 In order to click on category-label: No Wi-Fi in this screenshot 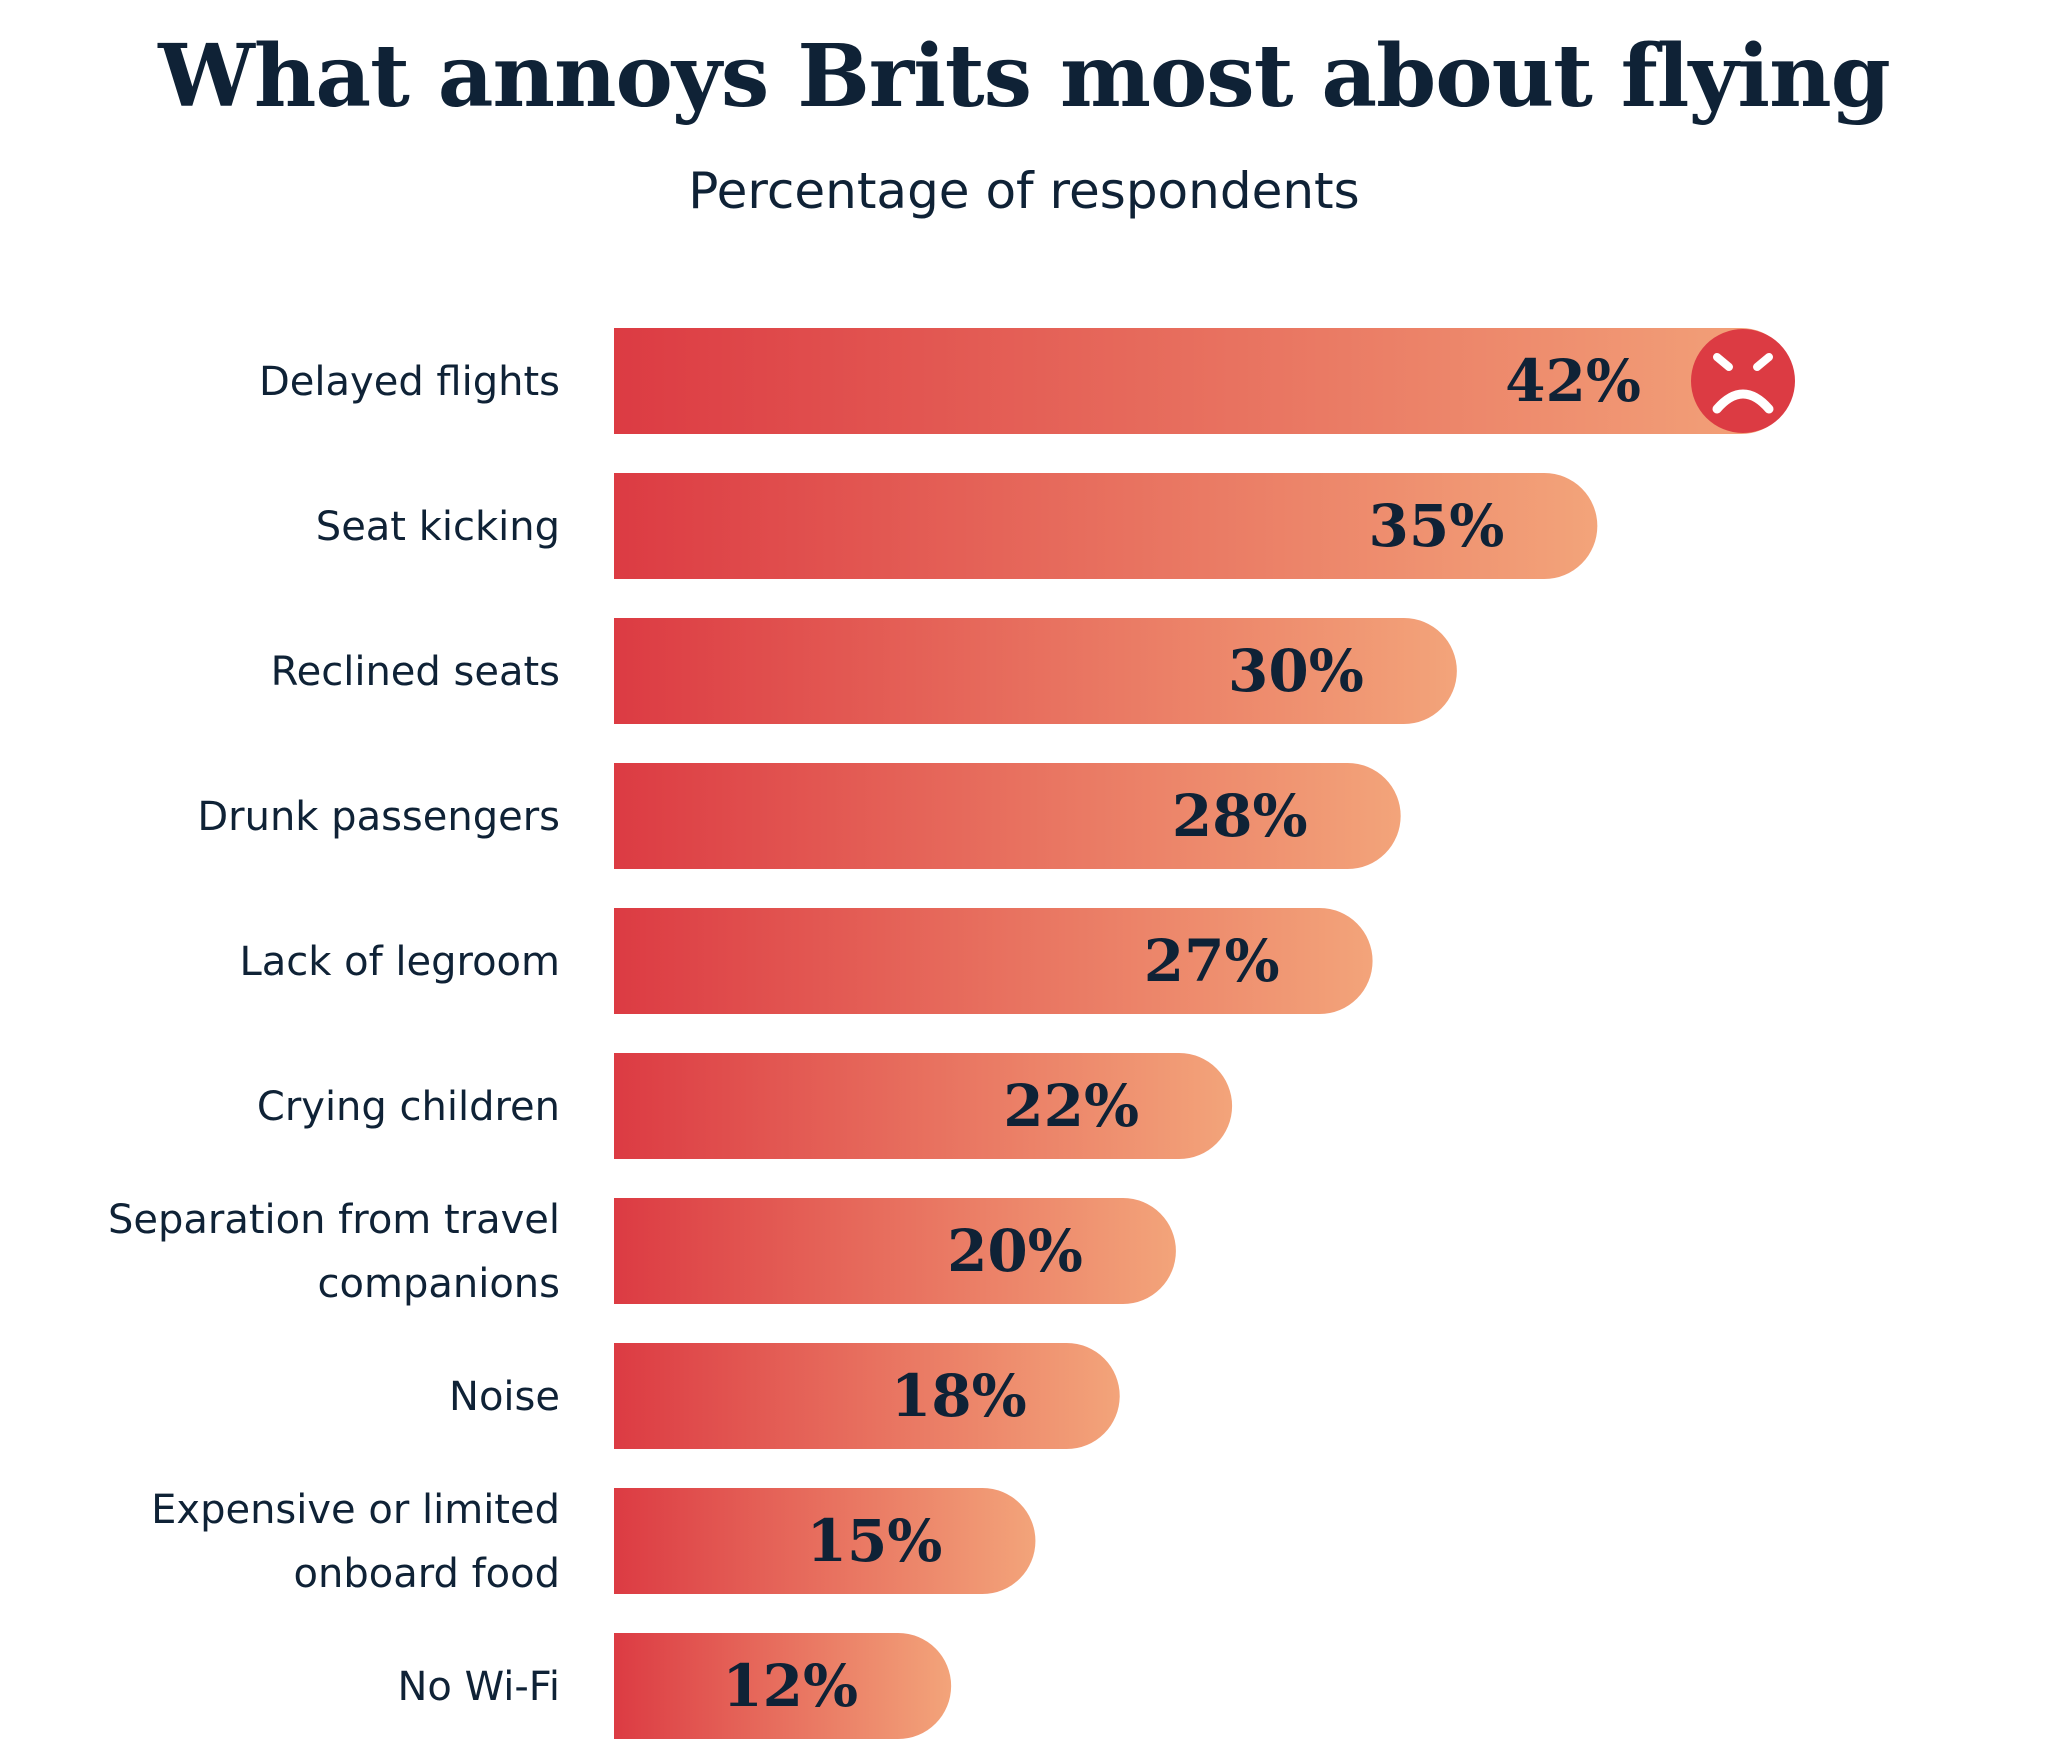, I will do `click(478, 1687)`.